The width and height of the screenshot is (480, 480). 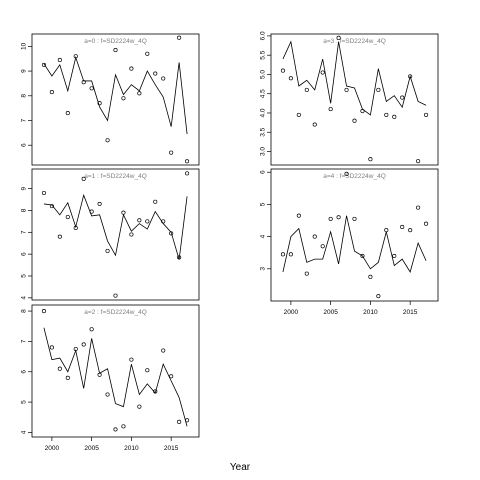 What do you see at coordinates (52, 448) in the screenshot?
I see `x-tick-label: 2000` at bounding box center [52, 448].